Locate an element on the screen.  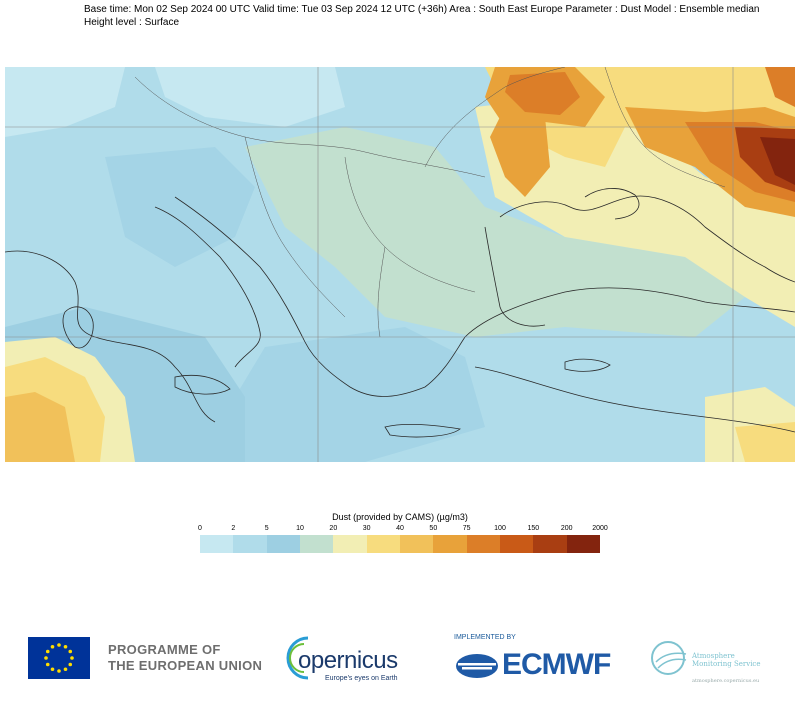
legend-title: Dust (provided by CAMS) (µg/m3) is located at coordinates (400, 517).